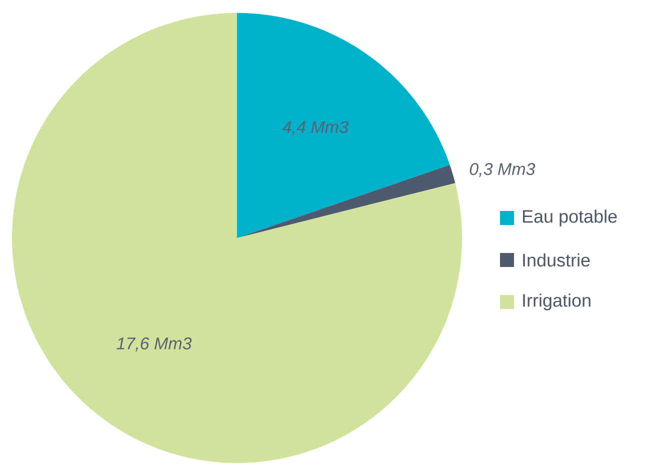 The width and height of the screenshot is (651, 464). Describe the element at coordinates (570, 218) in the screenshot. I see `legend-label: Eau potable` at that location.